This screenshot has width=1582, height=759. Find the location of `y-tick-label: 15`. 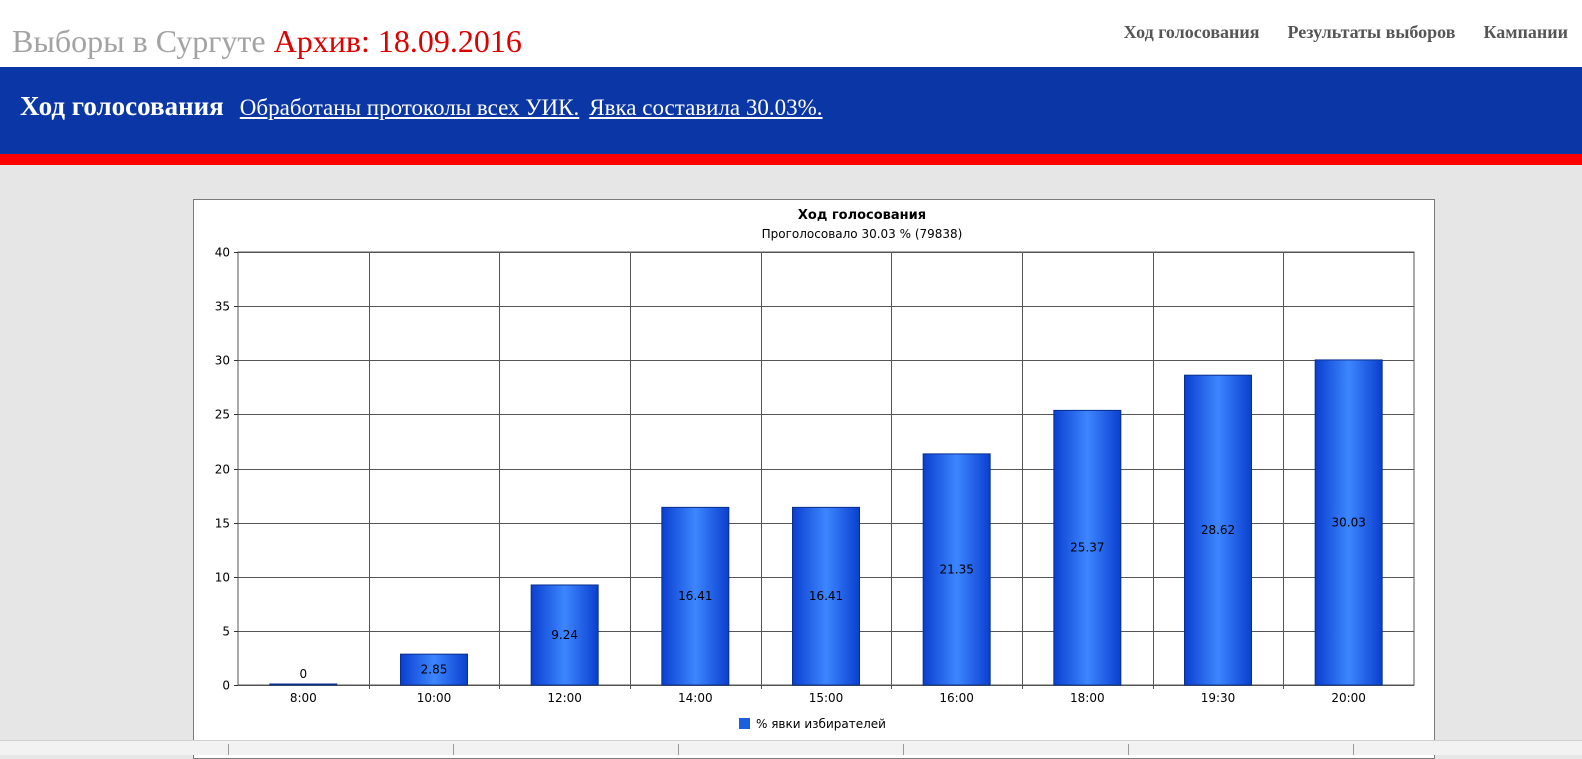

y-tick-label: 15 is located at coordinates (222, 524).